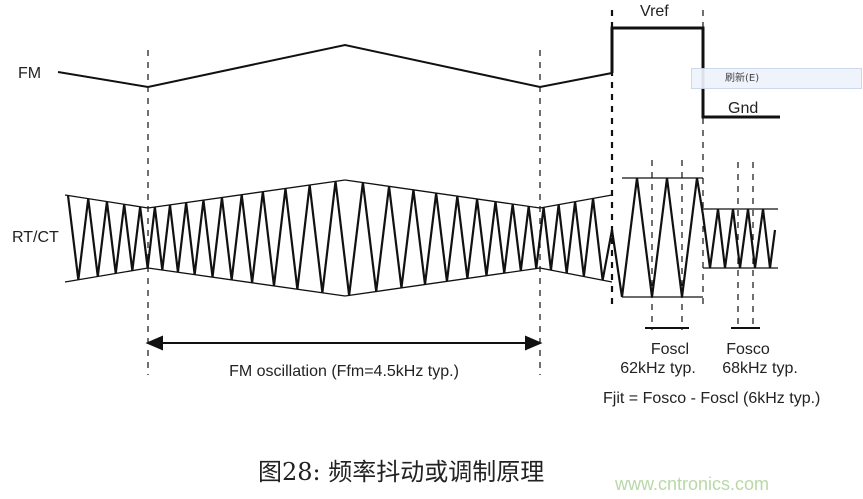 Image resolution: width=863 pixels, height=499 pixels. What do you see at coordinates (35, 237) in the screenshot?
I see `rtct-label: RT/CT` at bounding box center [35, 237].